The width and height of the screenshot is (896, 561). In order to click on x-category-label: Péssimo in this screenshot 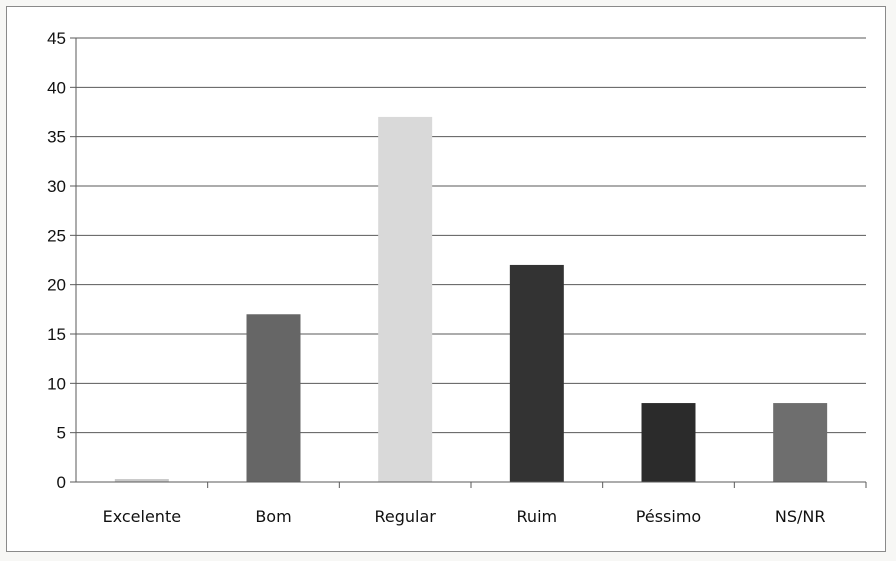, I will do `click(668, 516)`.